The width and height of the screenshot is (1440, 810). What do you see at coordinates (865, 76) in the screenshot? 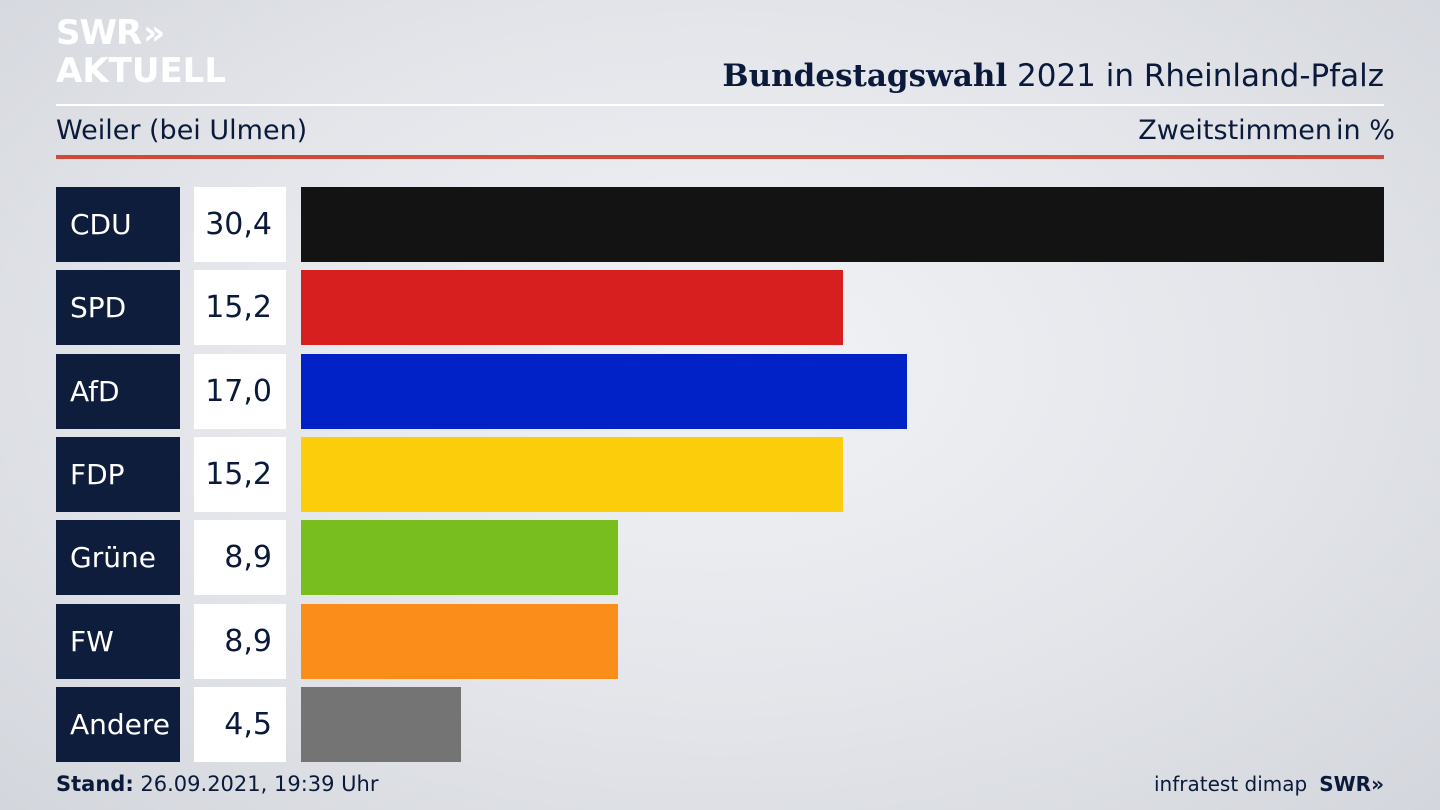
I see `title-bold: Bundestagswahl` at bounding box center [865, 76].